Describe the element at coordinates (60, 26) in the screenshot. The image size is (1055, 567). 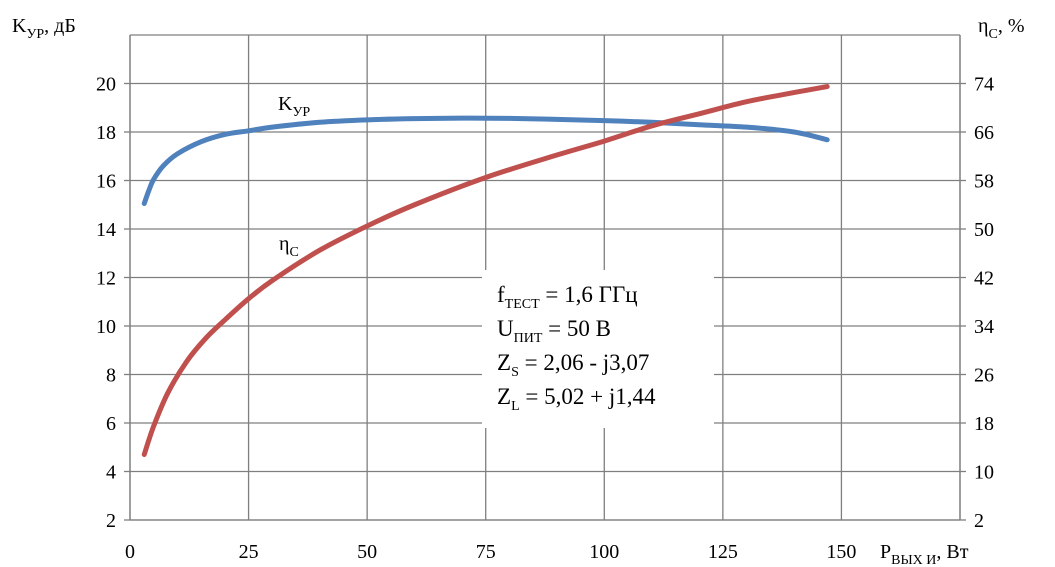
I see `y-left-axis-label-rest: , дБ` at that location.